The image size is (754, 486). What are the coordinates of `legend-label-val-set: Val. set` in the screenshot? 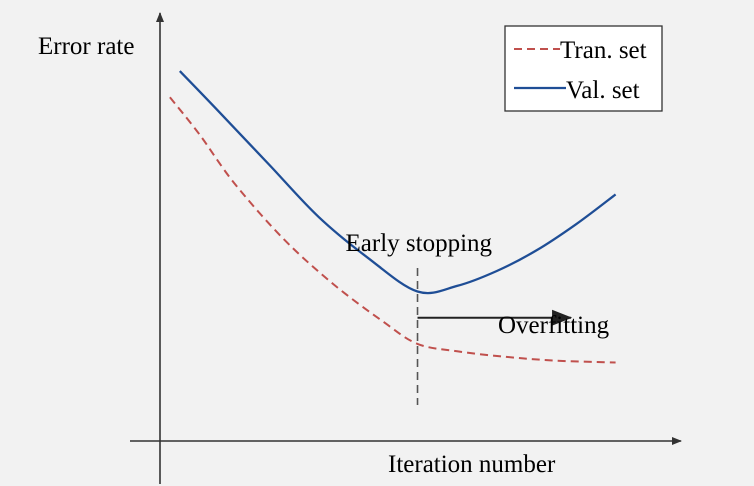 It's located at (603, 90).